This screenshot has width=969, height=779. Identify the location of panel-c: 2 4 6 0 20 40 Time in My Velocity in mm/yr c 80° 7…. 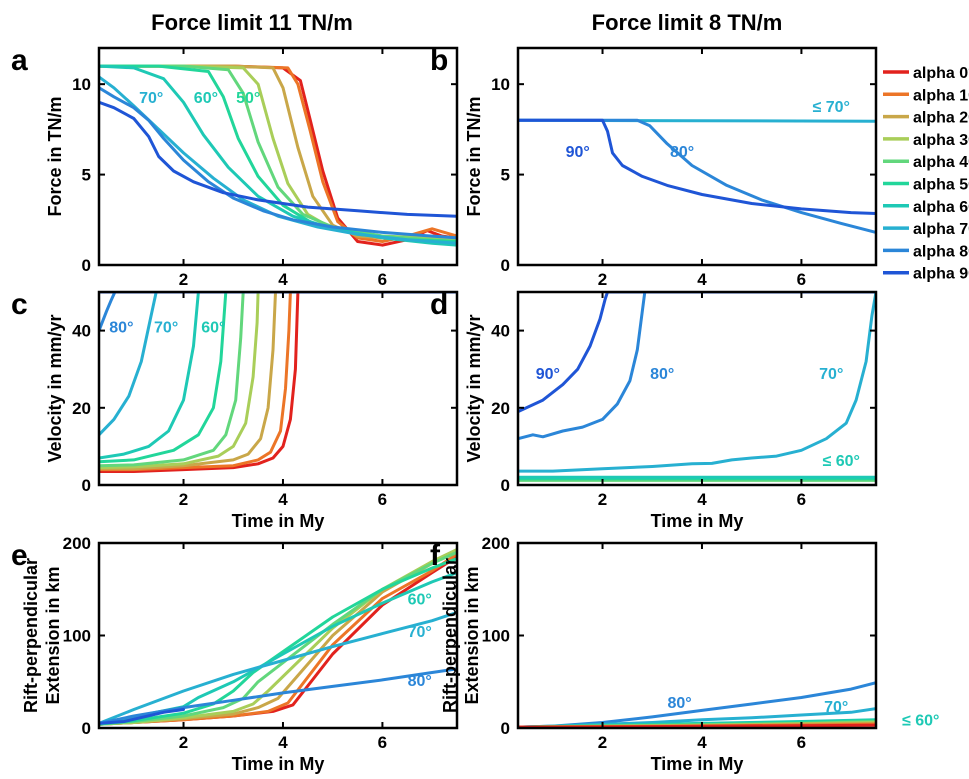
(235, 409).